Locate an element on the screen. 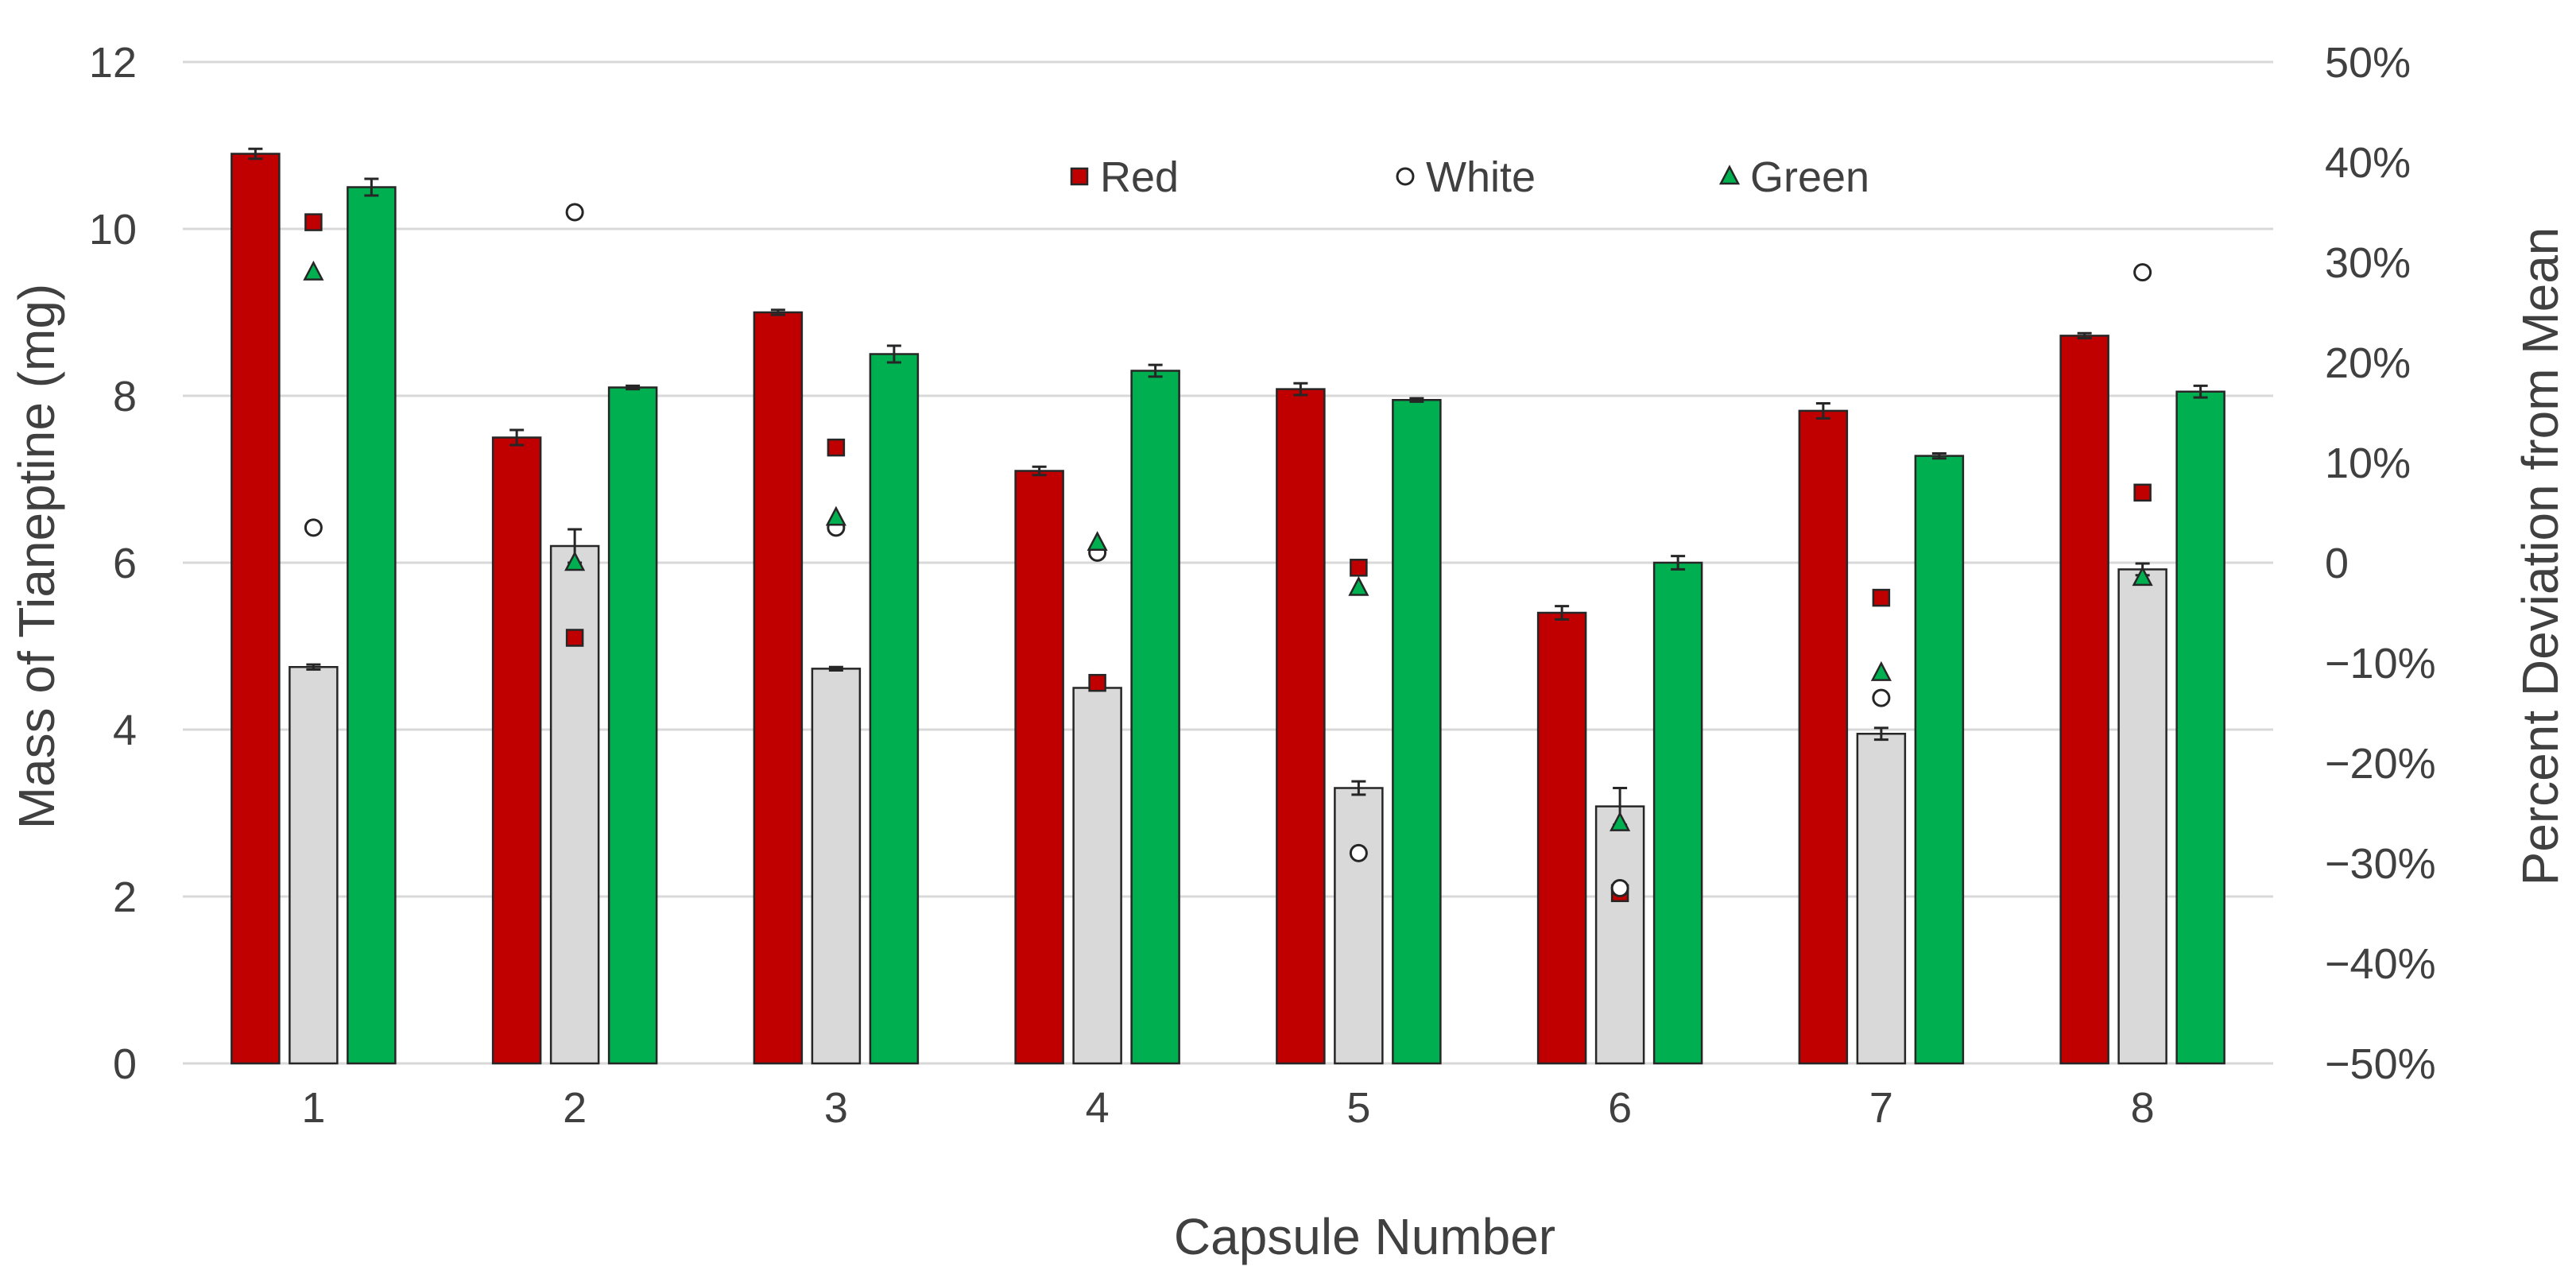 The image size is (2576, 1278). x-tick-label: 5 is located at coordinates (1358, 1108).